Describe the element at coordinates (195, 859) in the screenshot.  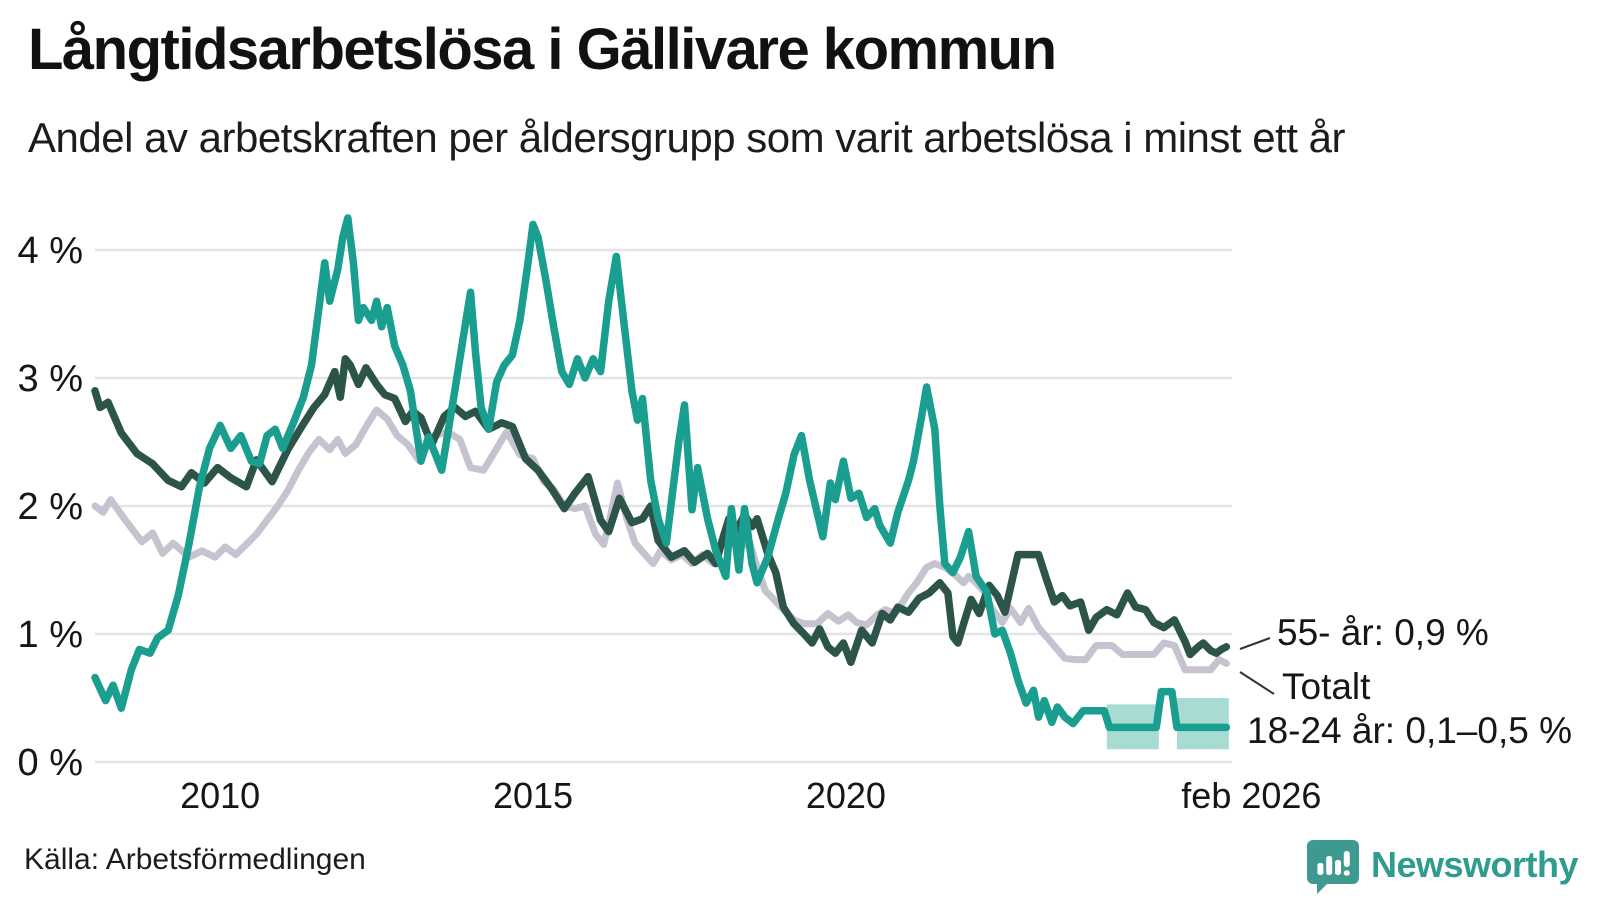
I see `source-note: Källa: Arbetsförmedlingen` at that location.